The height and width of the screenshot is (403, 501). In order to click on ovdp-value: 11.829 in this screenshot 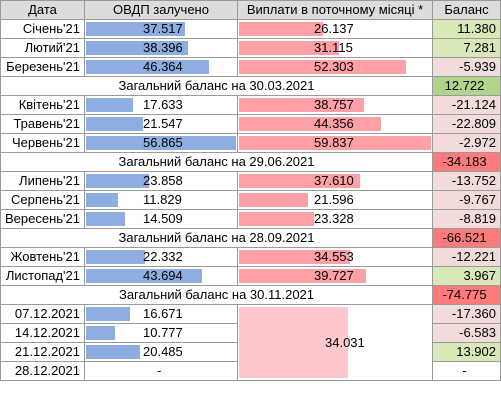, I will do `click(162, 199)`.